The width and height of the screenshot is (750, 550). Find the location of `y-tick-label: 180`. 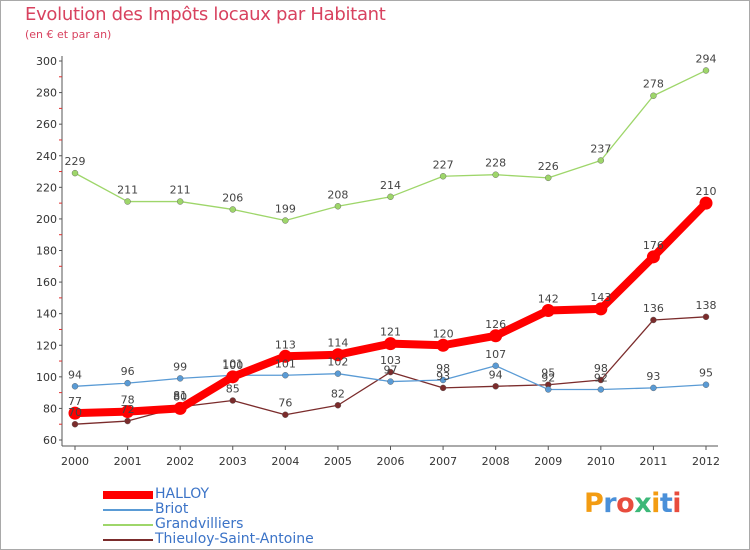

y-tick-label: 180 is located at coordinates (46, 251).